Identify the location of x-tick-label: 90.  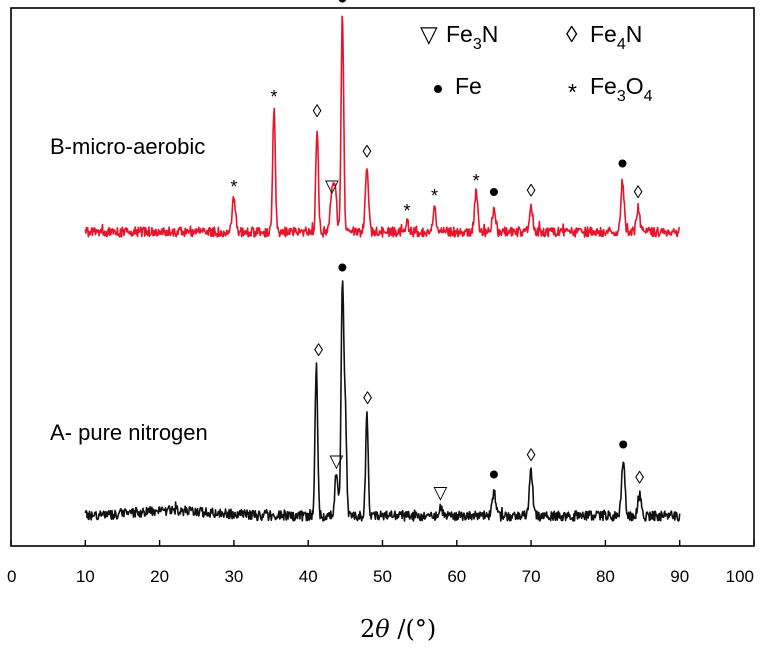
(679, 576).